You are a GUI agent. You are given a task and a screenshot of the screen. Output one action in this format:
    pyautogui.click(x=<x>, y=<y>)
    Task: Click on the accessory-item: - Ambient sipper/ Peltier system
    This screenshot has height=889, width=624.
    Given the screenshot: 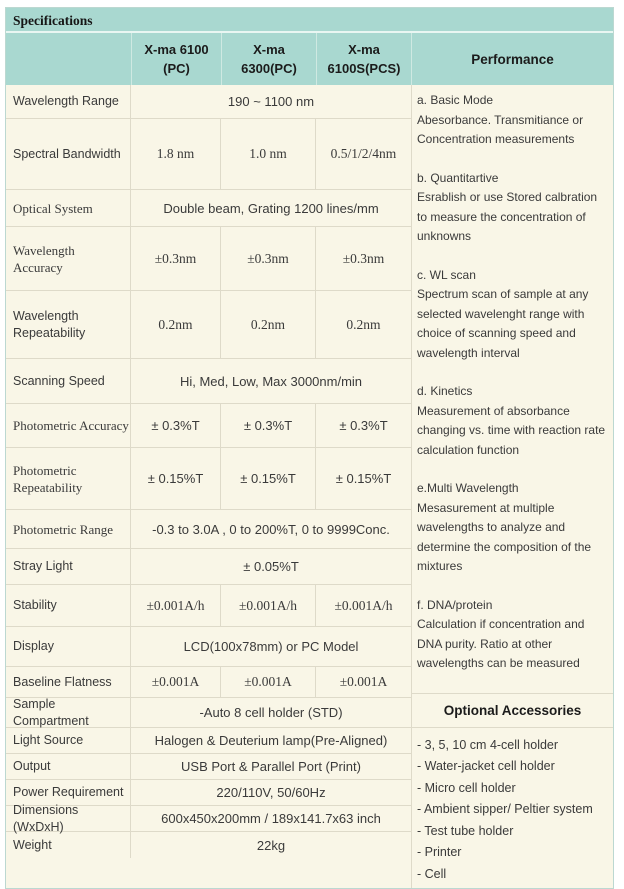 What is the action you would take?
    pyautogui.click(x=505, y=809)
    